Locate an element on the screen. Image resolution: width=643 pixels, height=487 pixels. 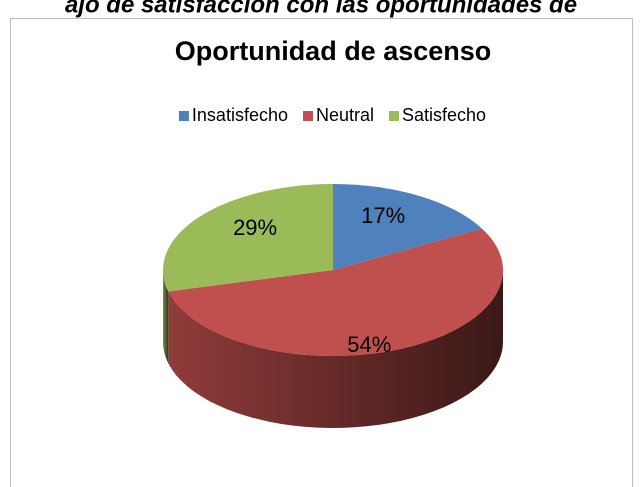
data-label: 29% is located at coordinates (255, 227).